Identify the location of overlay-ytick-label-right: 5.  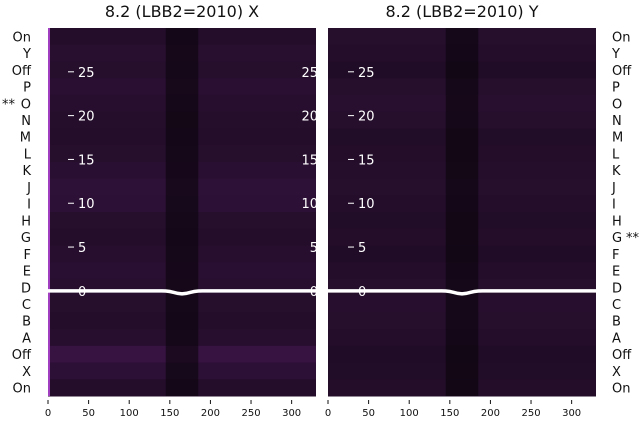
(314, 248).